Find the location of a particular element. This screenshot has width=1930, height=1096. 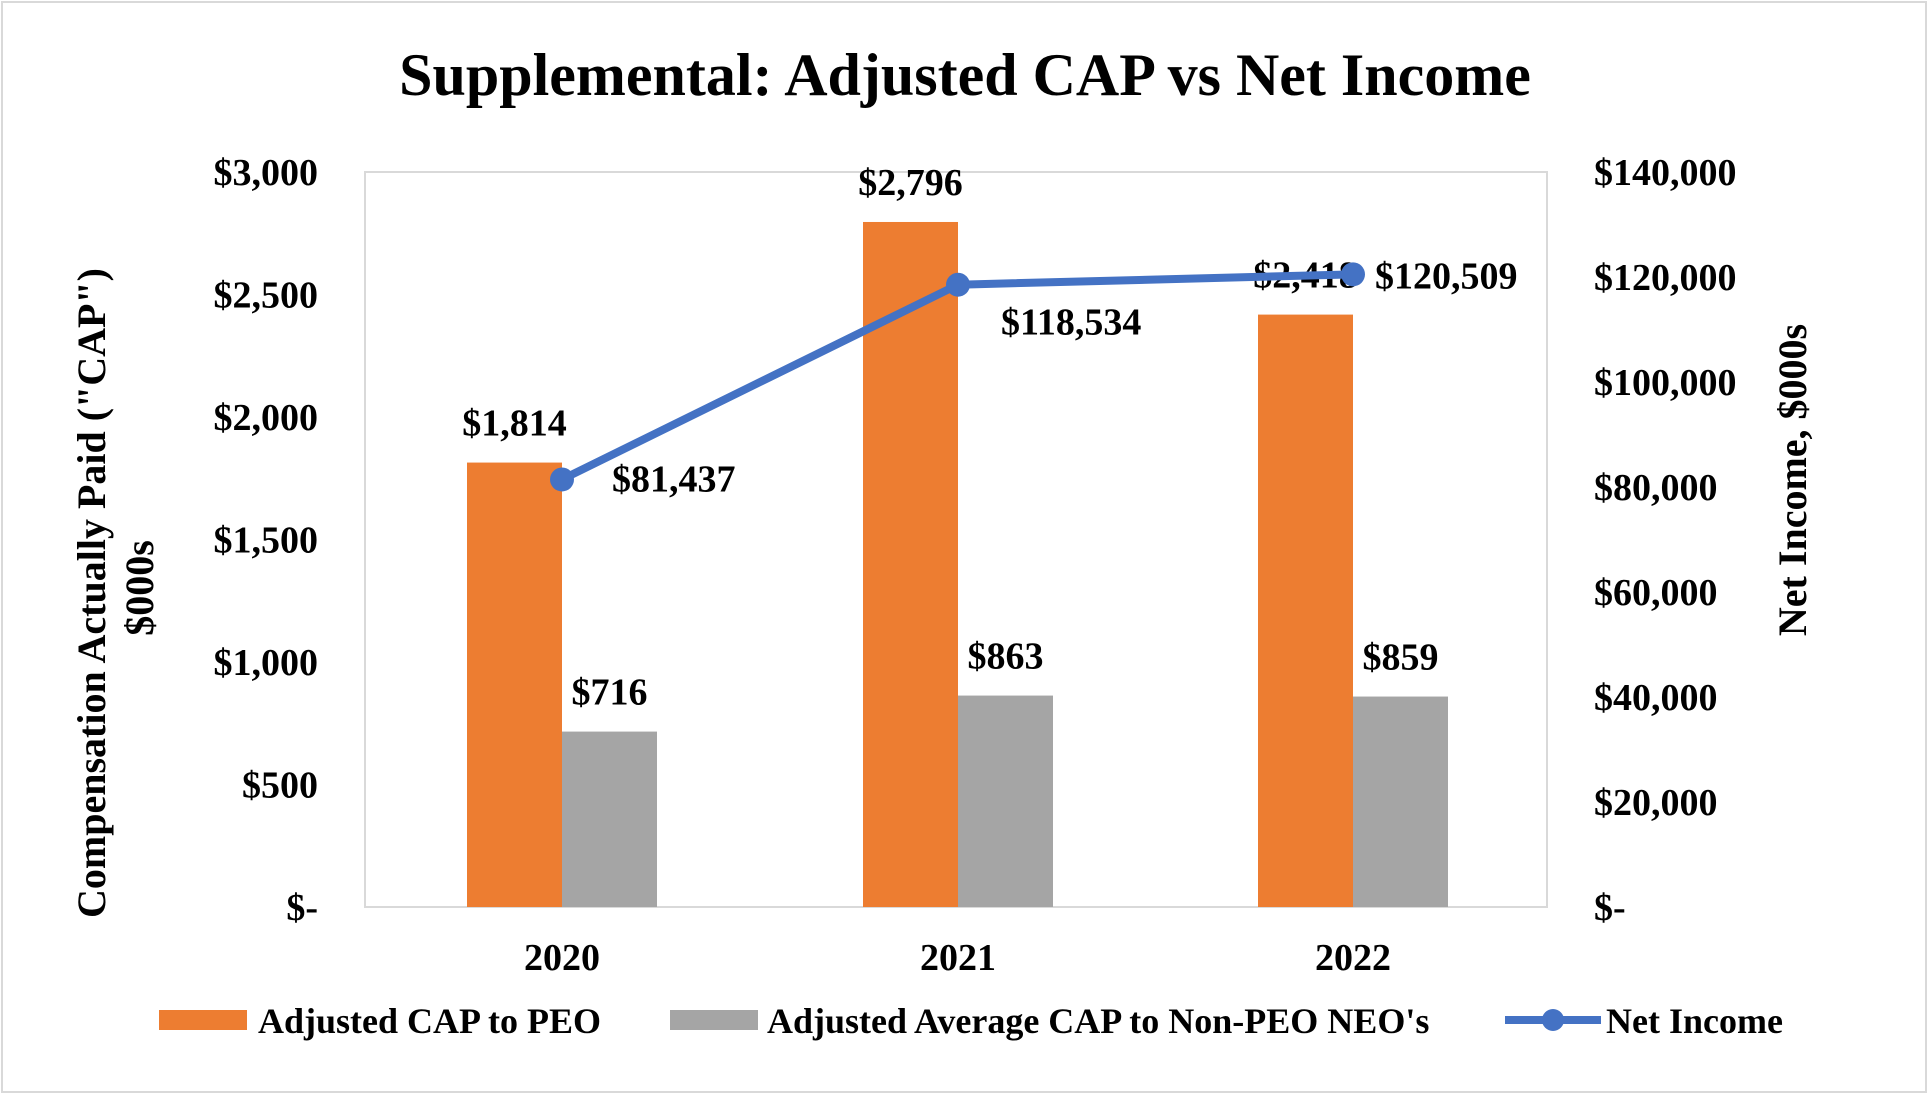

net-income-label-2021: $118,534 is located at coordinates (1071, 323).